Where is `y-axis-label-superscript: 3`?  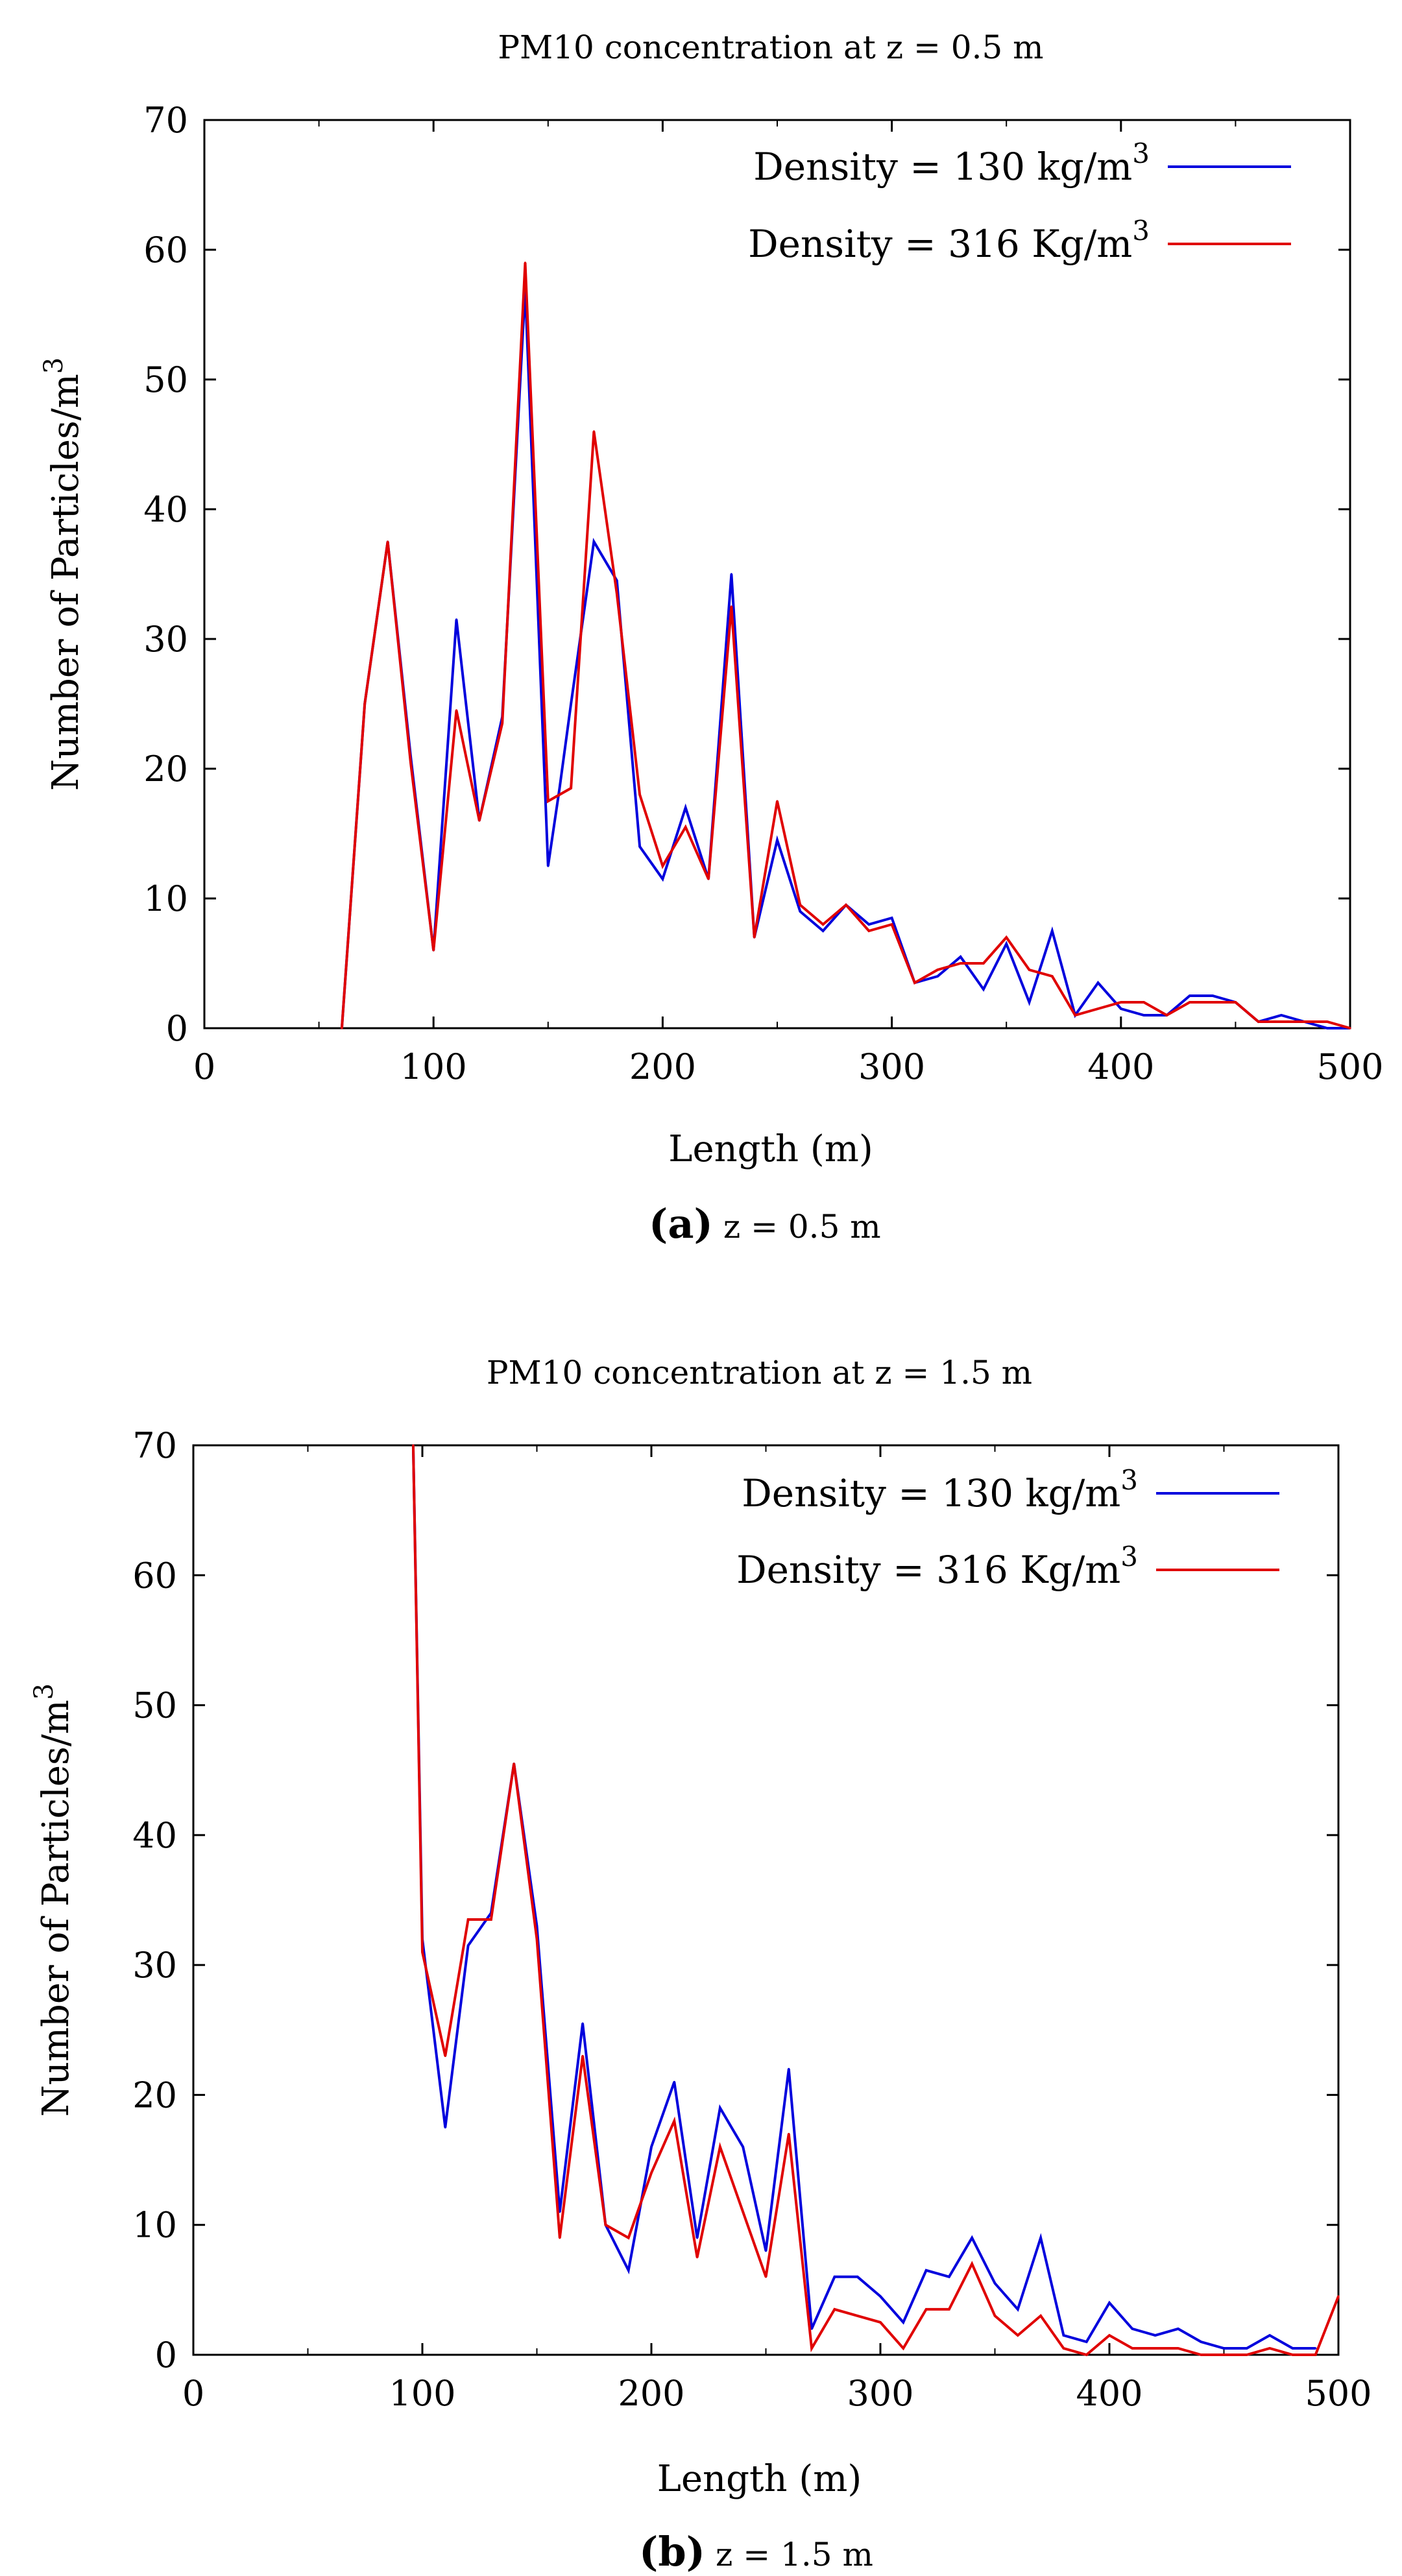
y-axis-label-superscript: 3 is located at coordinates (54, 365).